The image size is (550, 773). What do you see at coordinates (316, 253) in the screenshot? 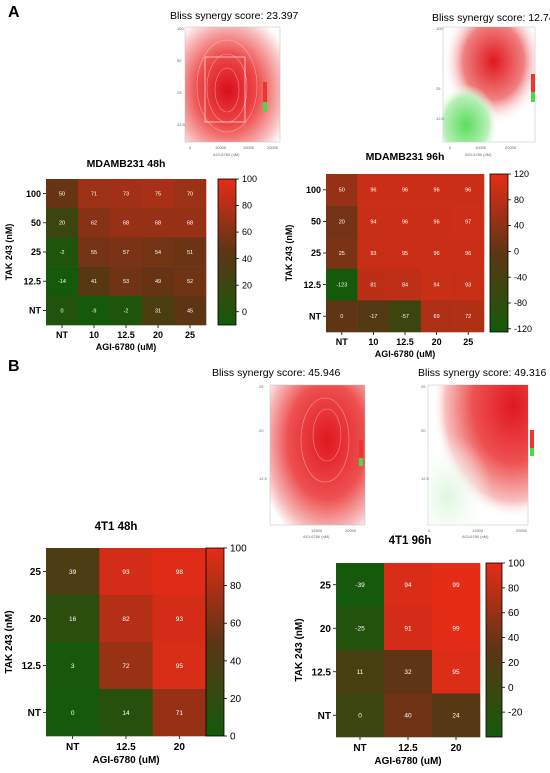
I see `y-tick-label: 25` at bounding box center [316, 253].